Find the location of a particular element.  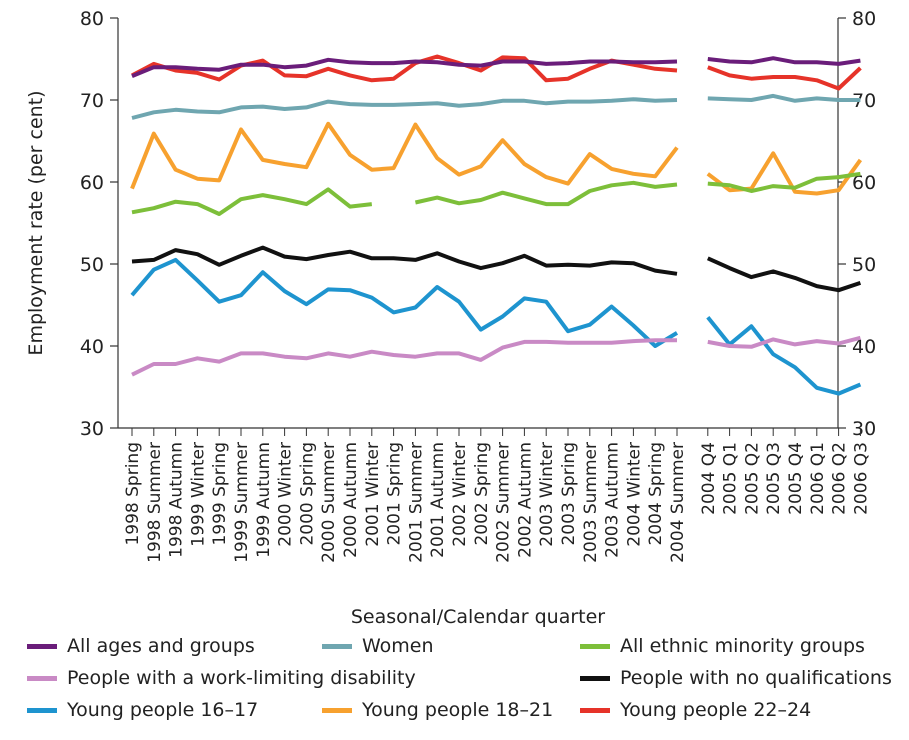

x-tick-label: 1998 Summer is located at coordinates (155, 502).